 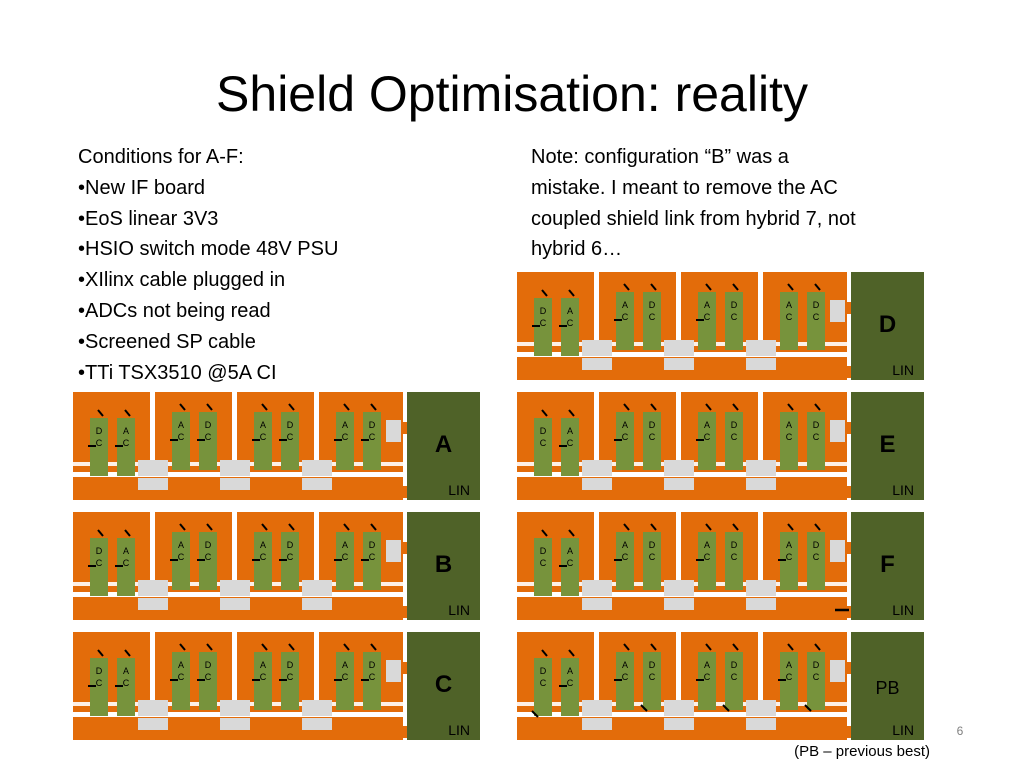 I want to click on footnote: (PB – previous best), so click(x=862, y=751).